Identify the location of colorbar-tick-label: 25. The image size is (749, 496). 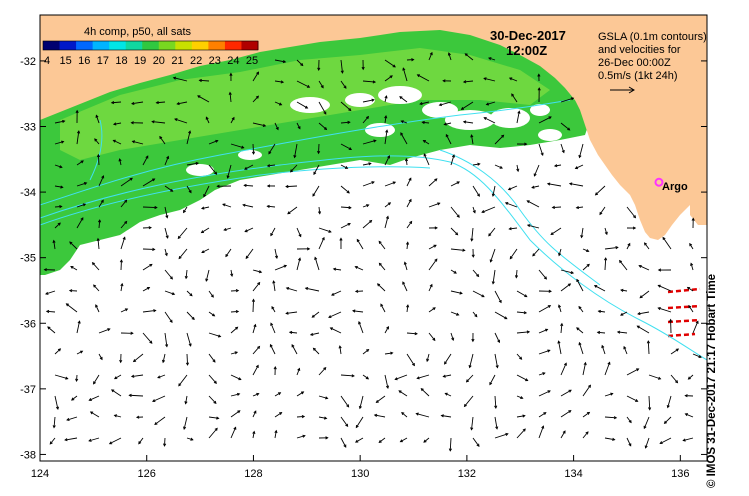
(252, 61).